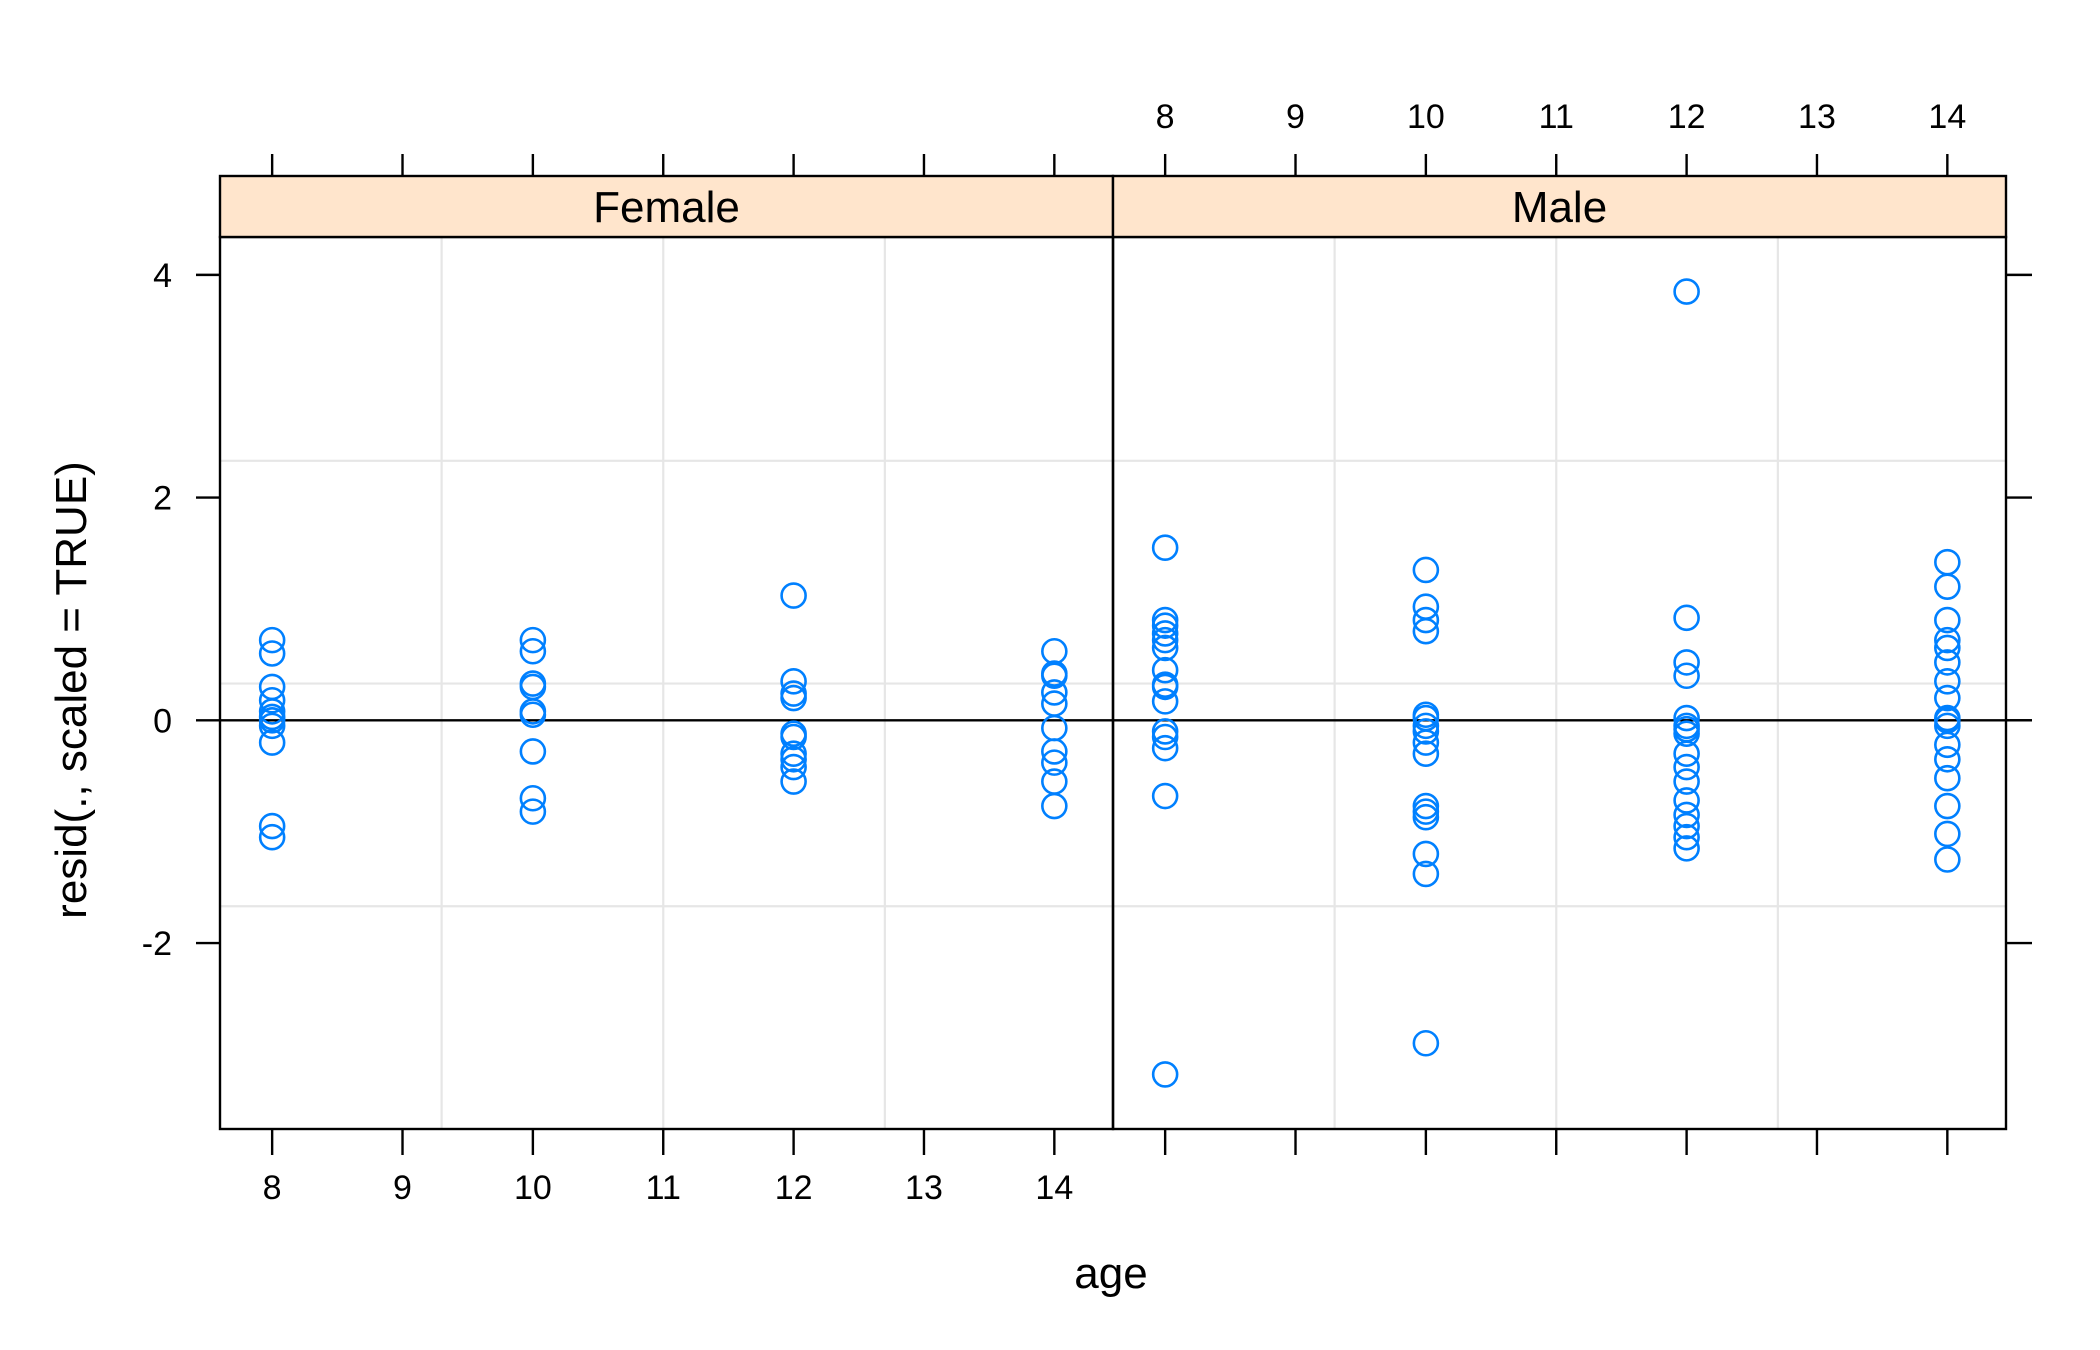 This screenshot has width=2100, height=1350. I want to click on strip-label-male: Male, so click(1559, 207).